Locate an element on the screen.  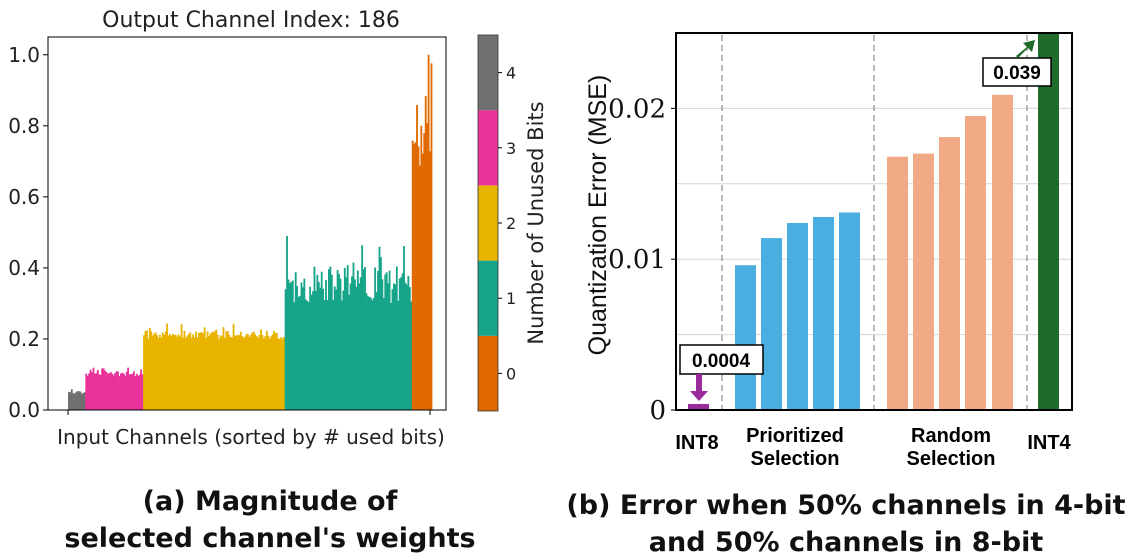
group-label-random-line2: Selection is located at coordinates (951, 459).